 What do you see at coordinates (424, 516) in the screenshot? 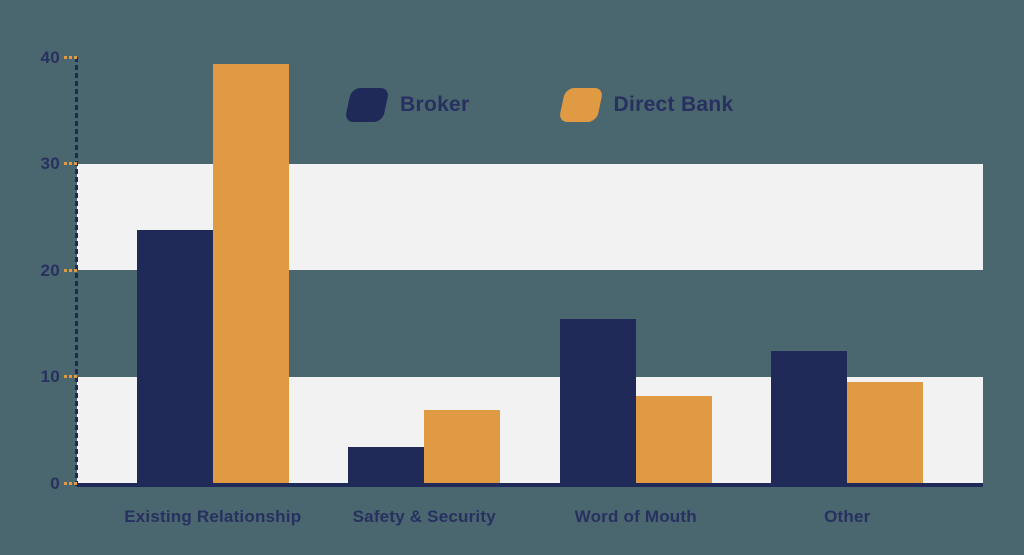
I see `category-label: Safety & Security` at bounding box center [424, 516].